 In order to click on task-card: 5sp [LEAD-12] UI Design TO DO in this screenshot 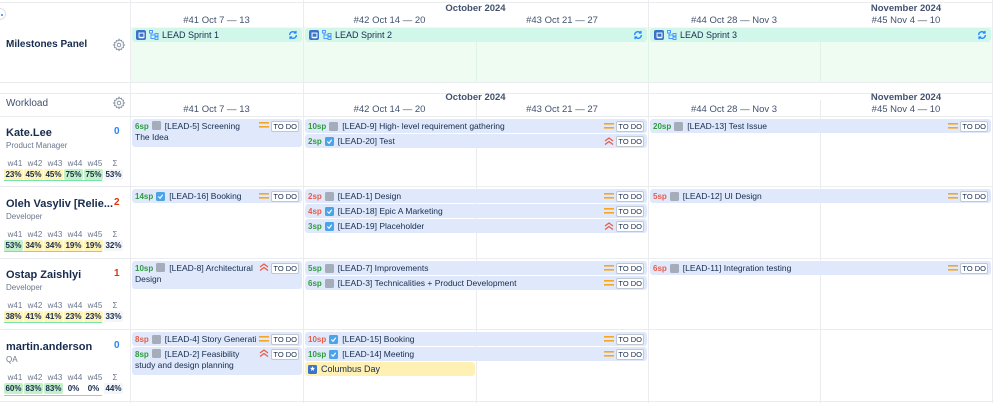, I will do `click(820, 196)`.